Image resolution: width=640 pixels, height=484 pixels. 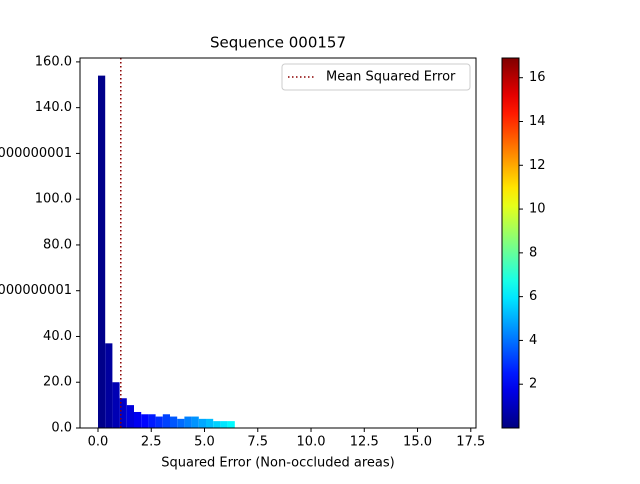 I want to click on colorbar-tick-label: 8, so click(x=533, y=252).